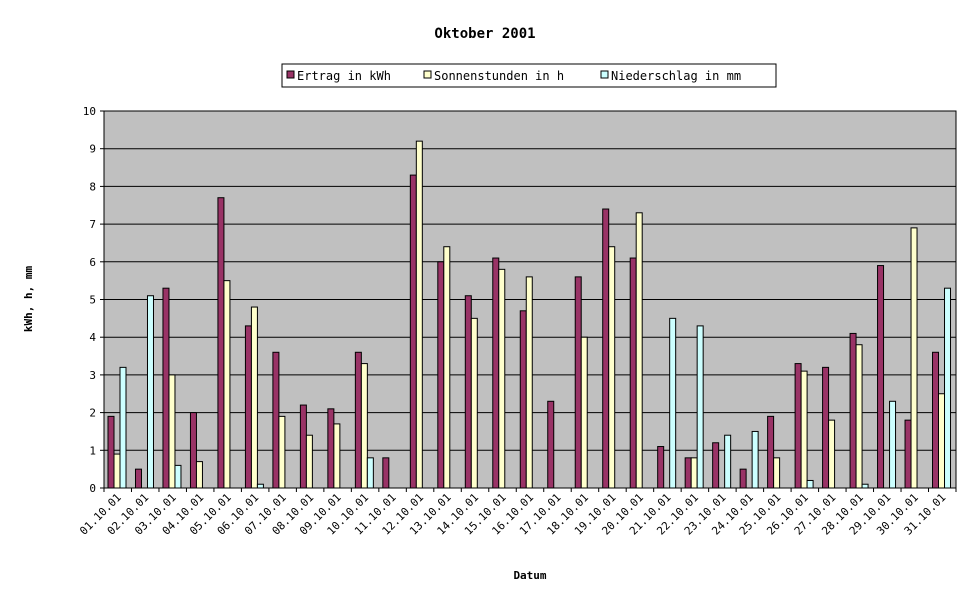 The image size is (970, 604). I want to click on y-tick-label: 4, so click(92, 337).